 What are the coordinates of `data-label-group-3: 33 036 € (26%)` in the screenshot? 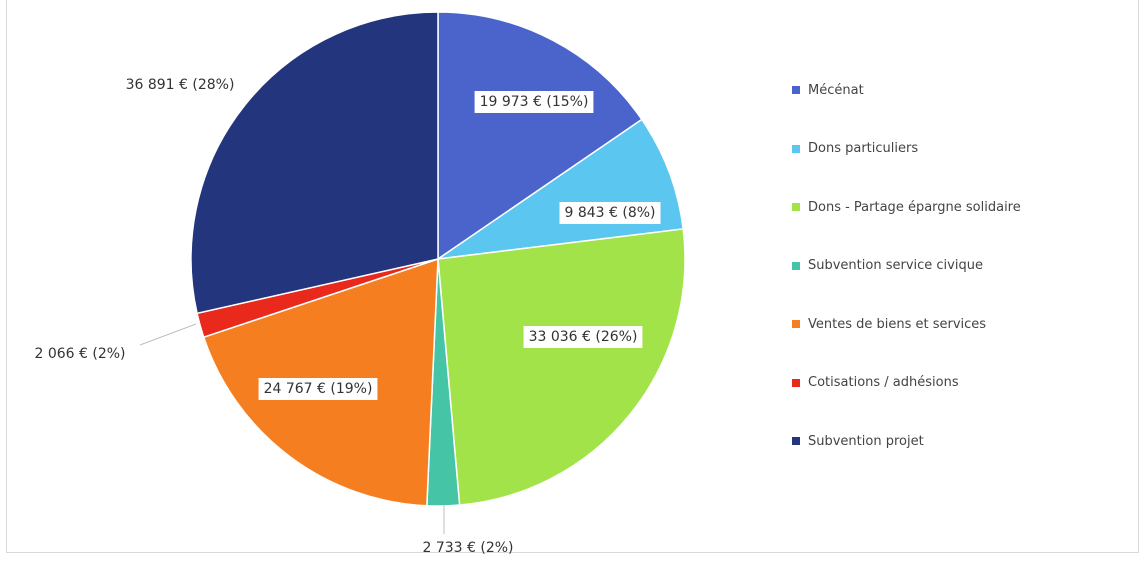 It's located at (583, 337).